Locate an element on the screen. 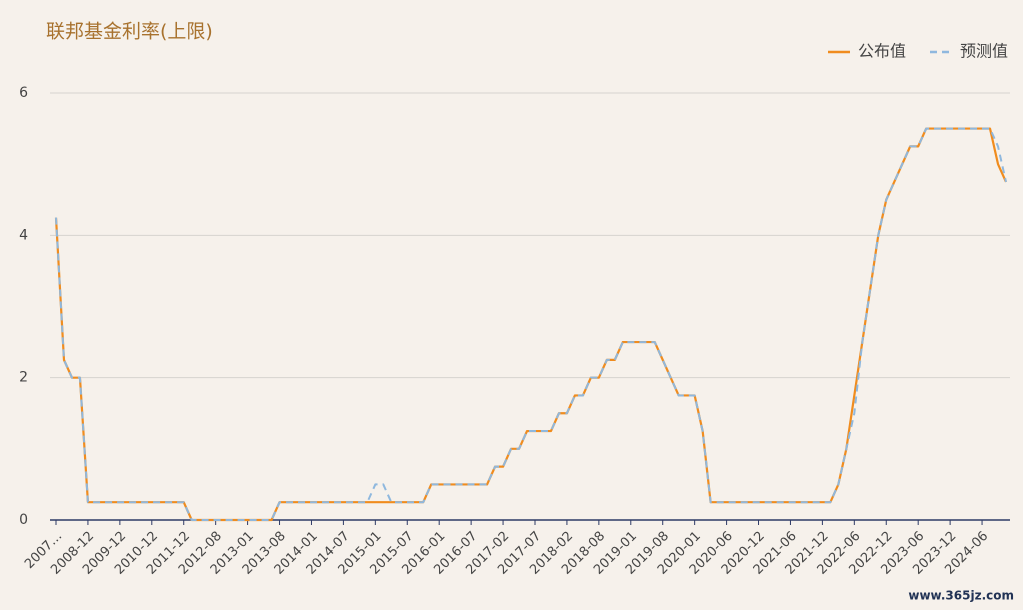 This screenshot has height=610, width=1023. chart-title: 联邦基金利率(上限) is located at coordinates (129, 32).